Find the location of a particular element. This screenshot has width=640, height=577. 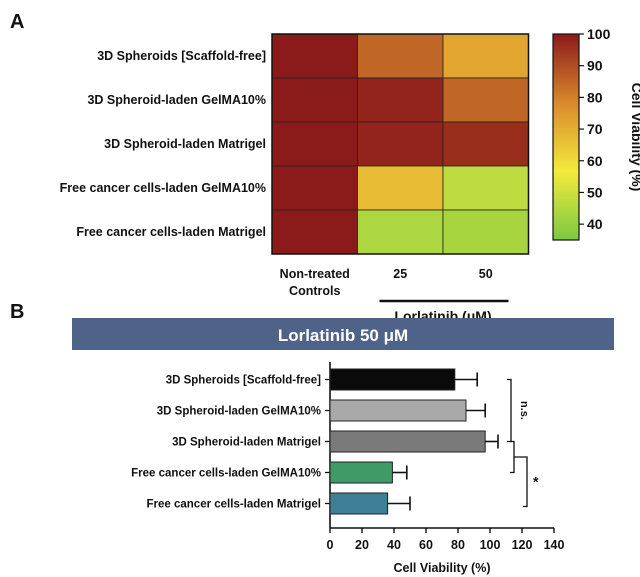

x-axis-label: Cell Viability (%) is located at coordinates (441, 568).